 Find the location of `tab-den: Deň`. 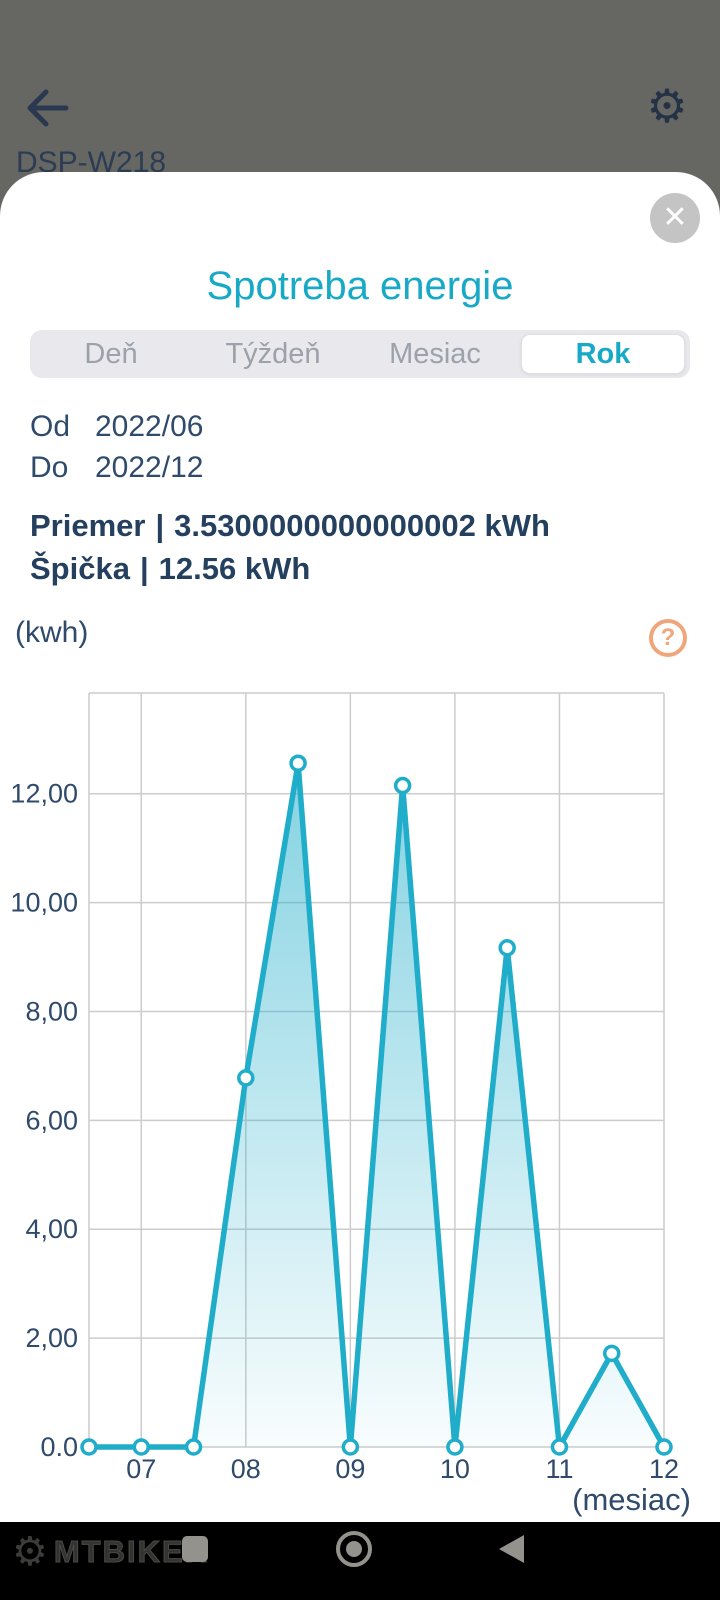

tab-den: Deň is located at coordinates (111, 353).